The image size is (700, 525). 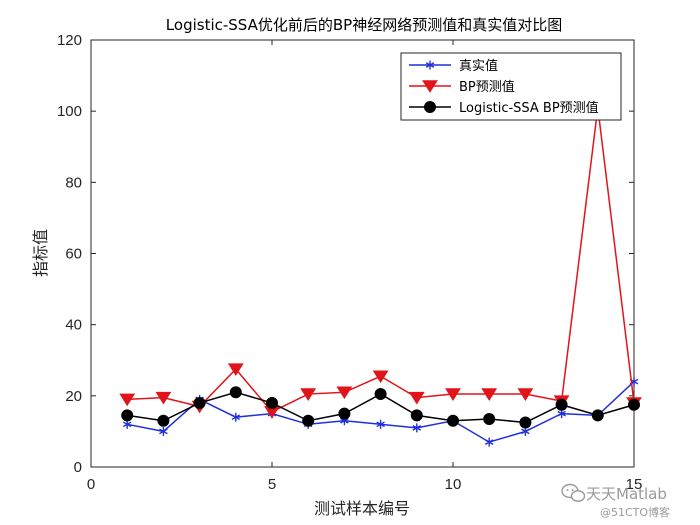 I want to click on y-tick-label: 120, so click(x=69, y=40).